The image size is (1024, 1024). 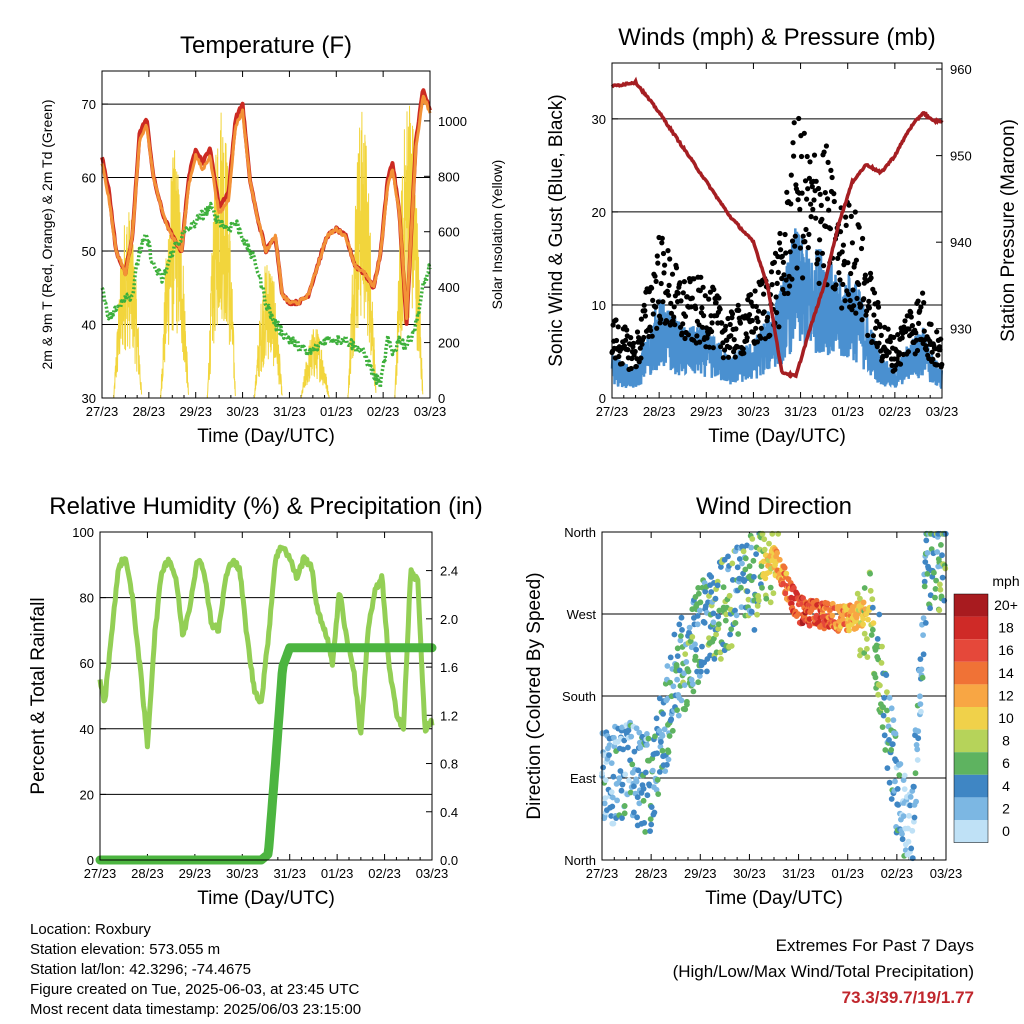 What do you see at coordinates (556, 230) in the screenshot?
I see `y-axis-label: Sonic Wind & Gust (Blue, Black)` at bounding box center [556, 230].